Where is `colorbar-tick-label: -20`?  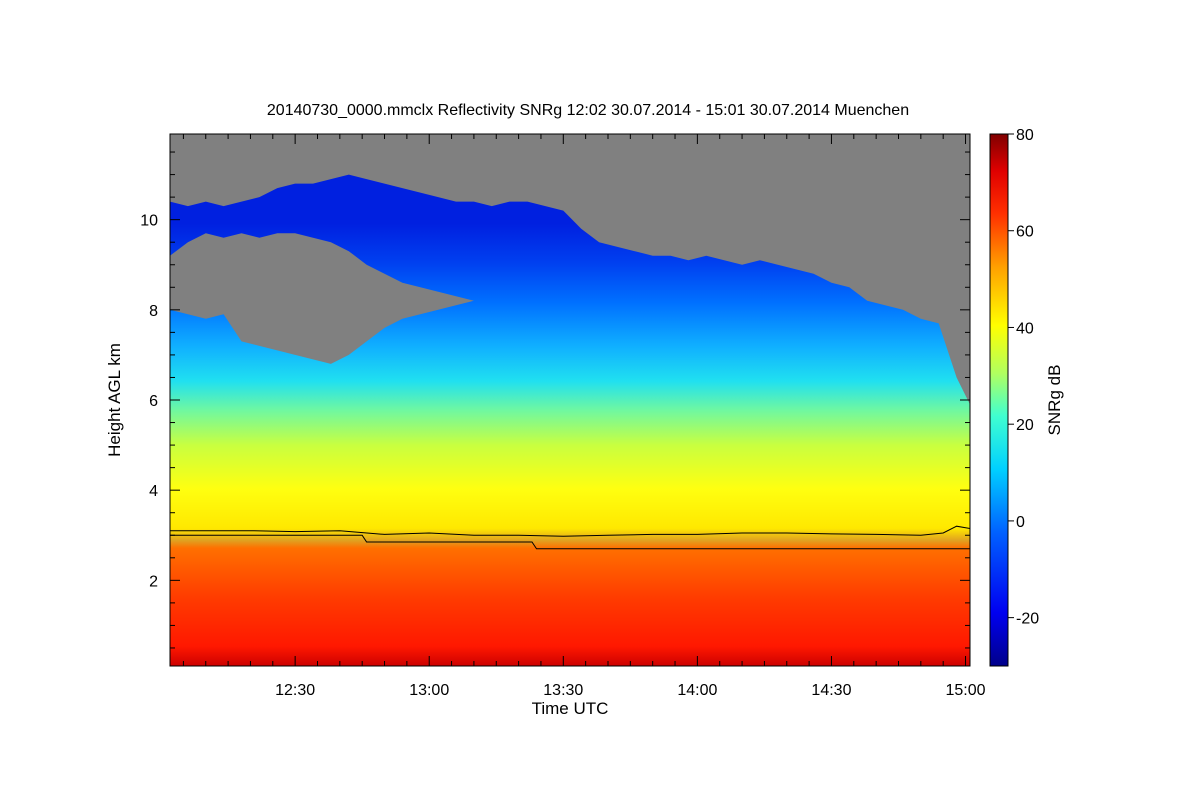
colorbar-tick-label: -20 is located at coordinates (1027, 619).